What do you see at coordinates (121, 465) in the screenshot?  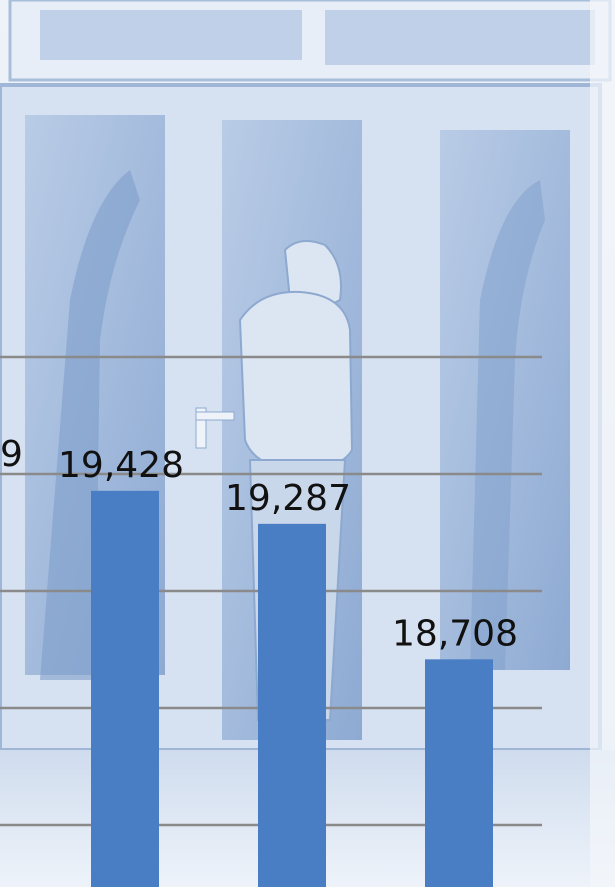 I see `bar-value-label: 19,428` at bounding box center [121, 465].